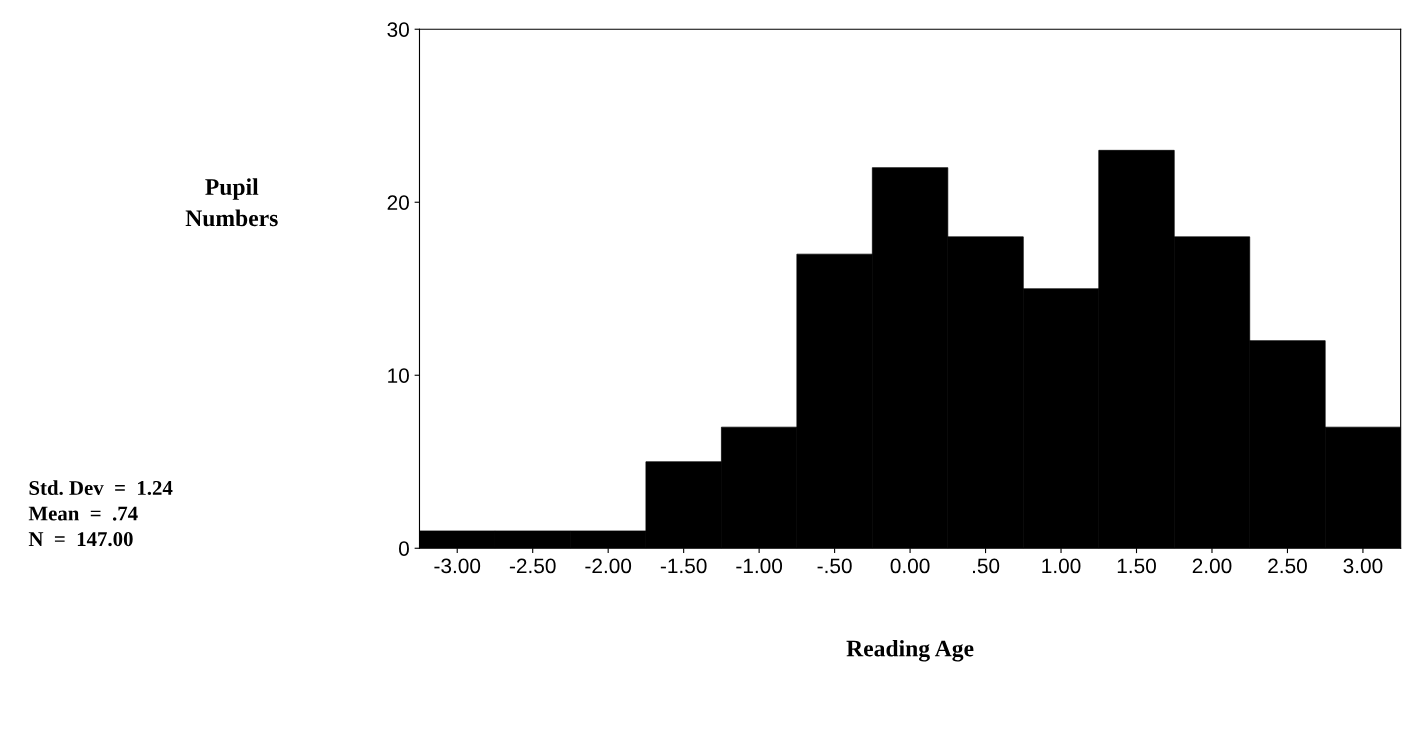 The height and width of the screenshot is (731, 1422). I want to click on x-tick-label: 2.00, so click(1212, 566).